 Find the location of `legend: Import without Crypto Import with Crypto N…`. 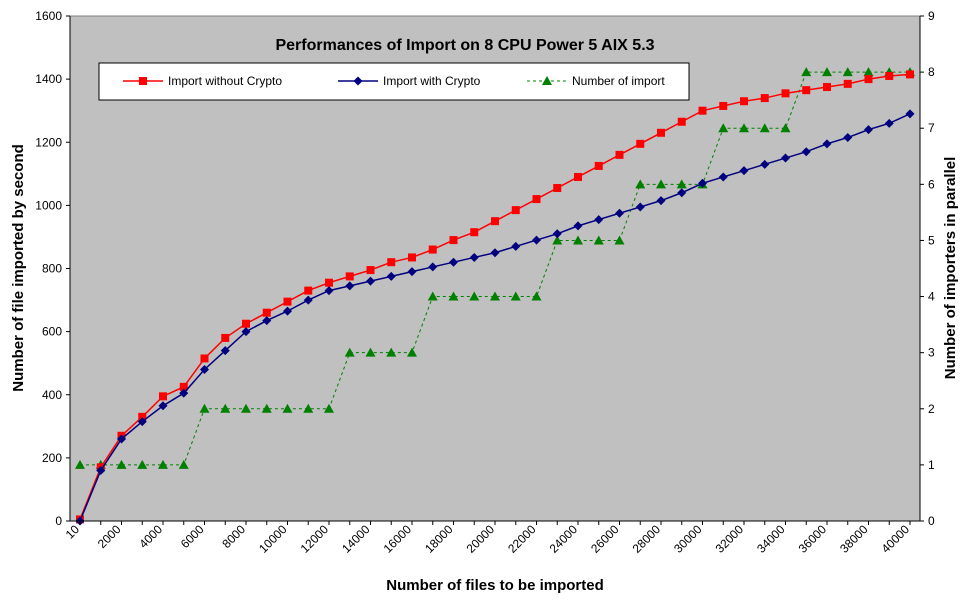

legend: Import without Crypto Import with Crypto N… is located at coordinates (394, 81).